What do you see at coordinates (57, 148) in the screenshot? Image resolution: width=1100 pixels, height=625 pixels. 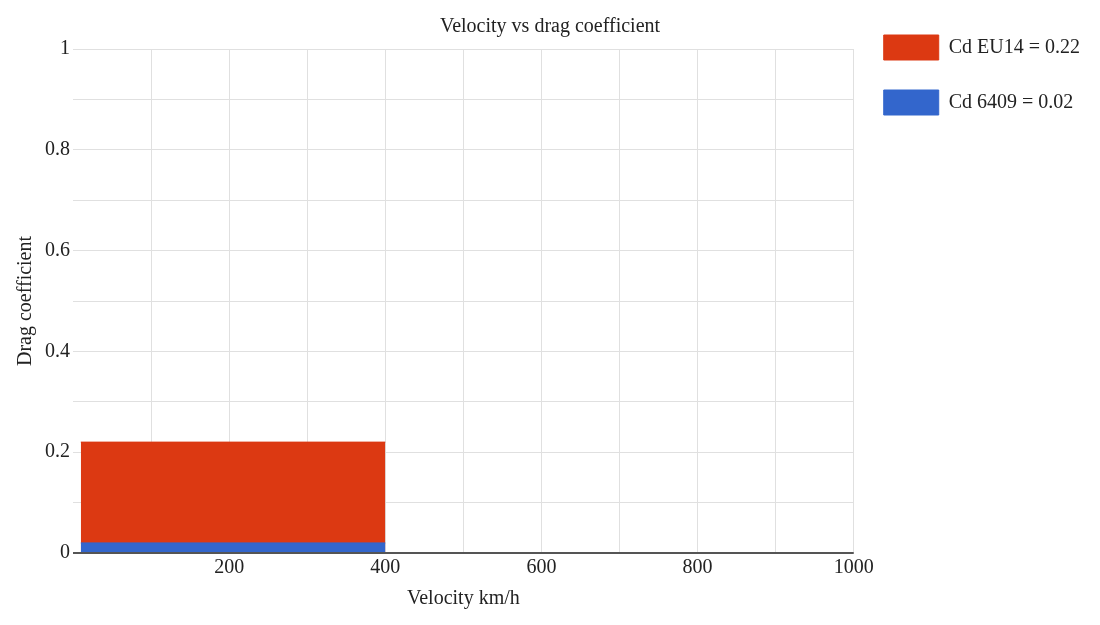 I see `y-tick-label: 0.8` at bounding box center [57, 148].